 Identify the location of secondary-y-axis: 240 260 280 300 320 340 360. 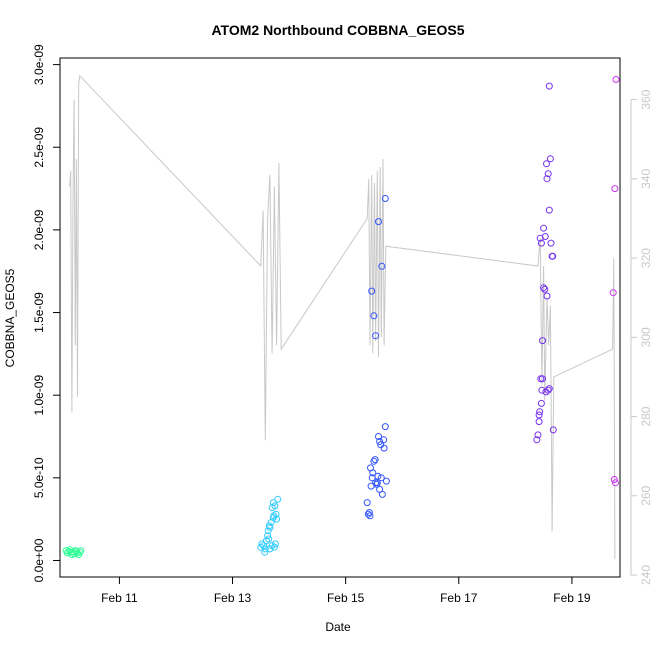
(640, 337).